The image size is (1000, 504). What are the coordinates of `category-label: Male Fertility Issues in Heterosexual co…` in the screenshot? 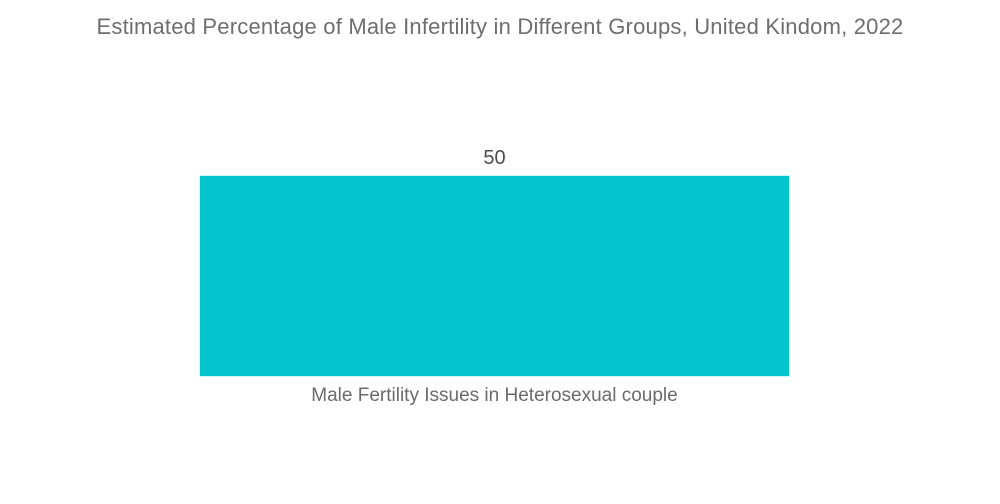 It's located at (494, 395).